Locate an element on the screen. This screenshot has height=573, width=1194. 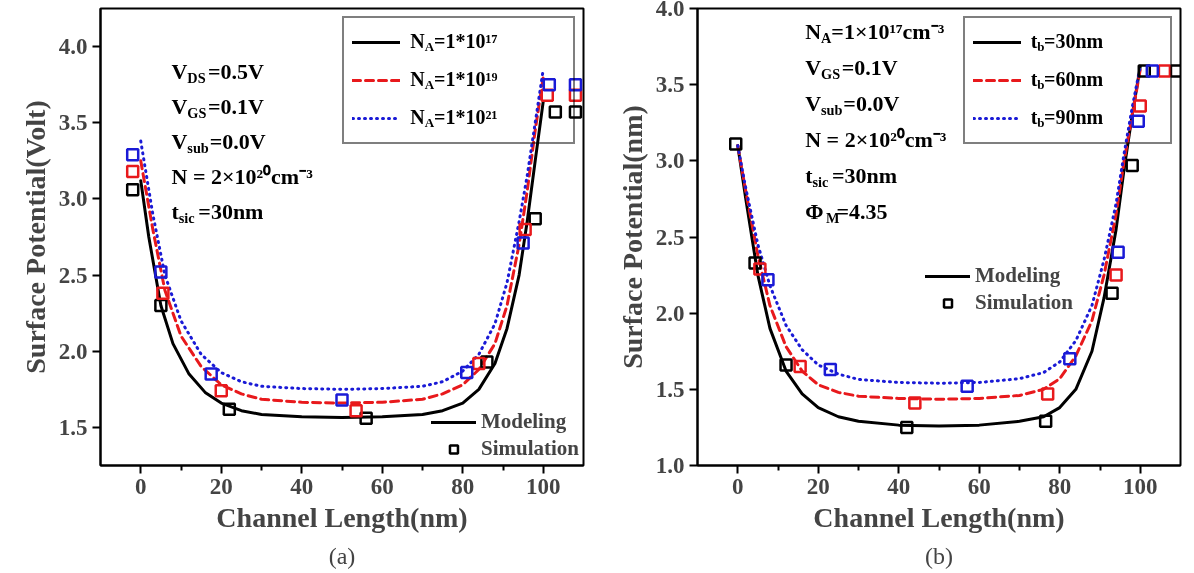
text: (a) is located at coordinates (342, 555).